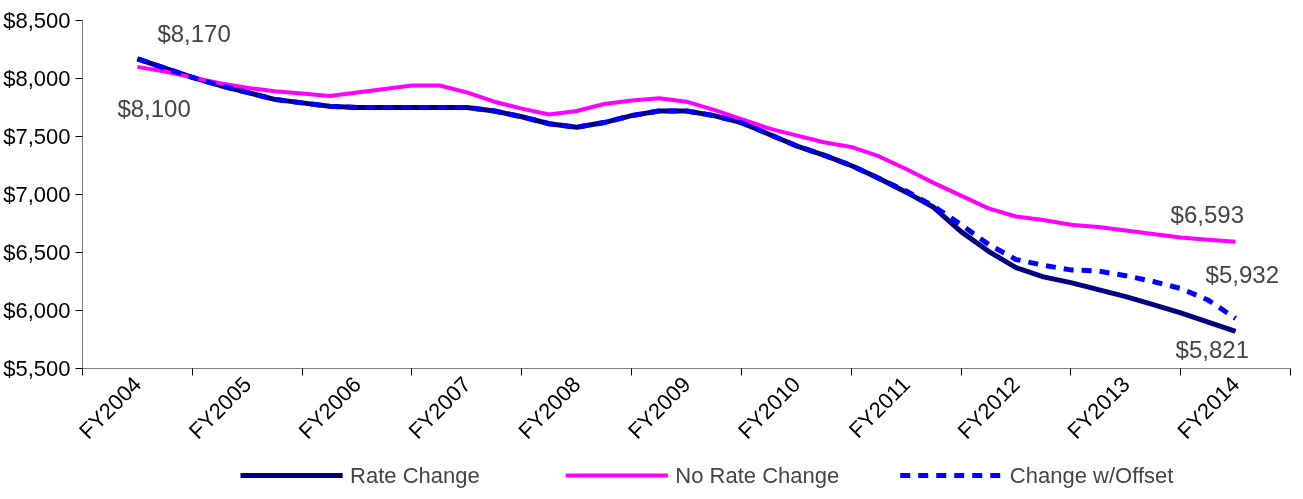  Describe the element at coordinates (194, 33) in the screenshot. I see `annotation: $8,170` at that location.